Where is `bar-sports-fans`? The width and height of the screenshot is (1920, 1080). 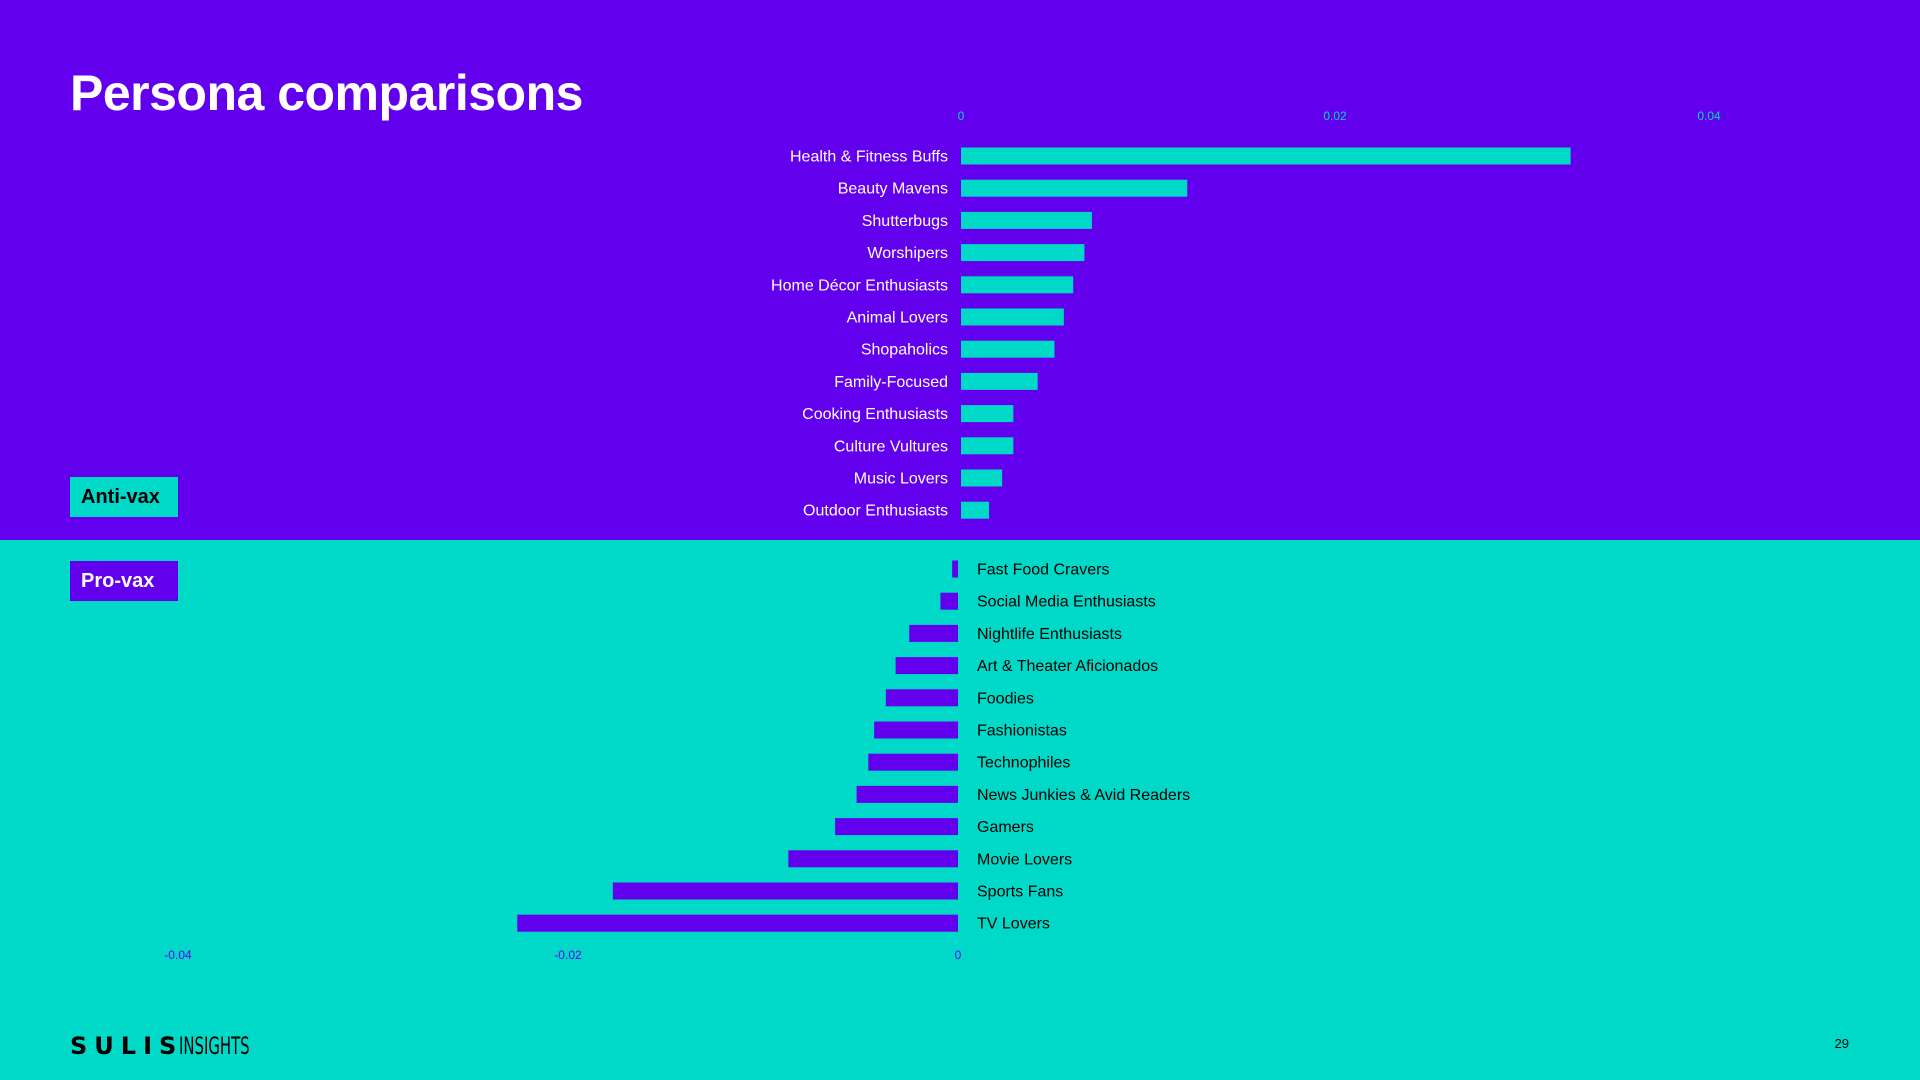
bar-sports-fans is located at coordinates (785, 891).